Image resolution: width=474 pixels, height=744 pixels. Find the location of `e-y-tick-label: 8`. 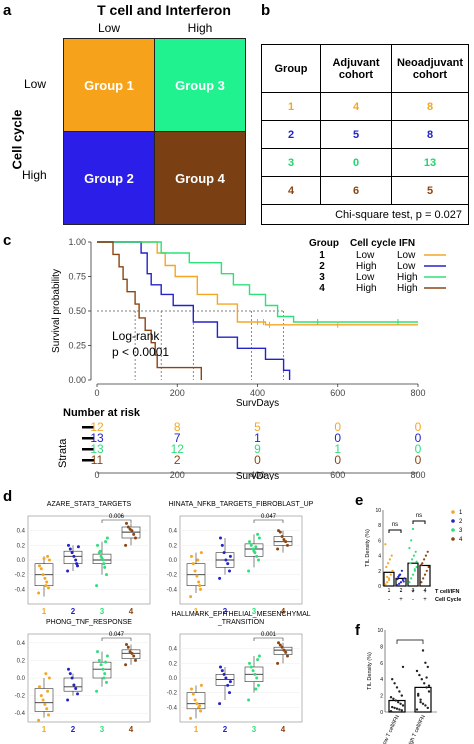

e-y-tick-label: 8 is located at coordinates (379, 526).